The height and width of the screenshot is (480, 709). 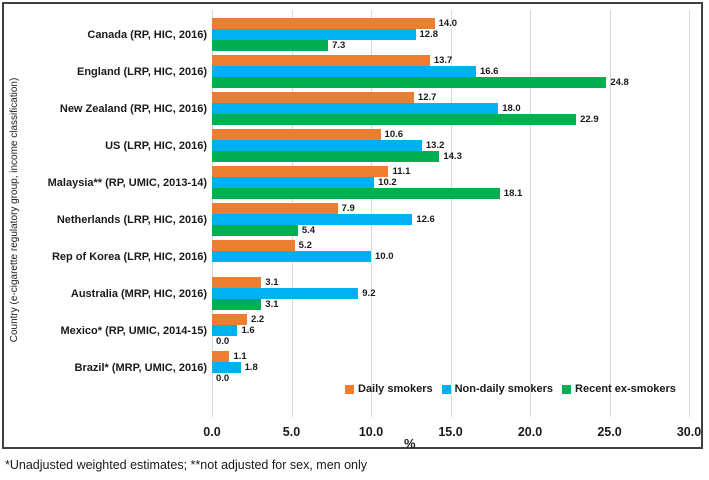 What do you see at coordinates (131, 219) in the screenshot?
I see `category-label: Netherlands (LRP, HIC, 2016)` at bounding box center [131, 219].